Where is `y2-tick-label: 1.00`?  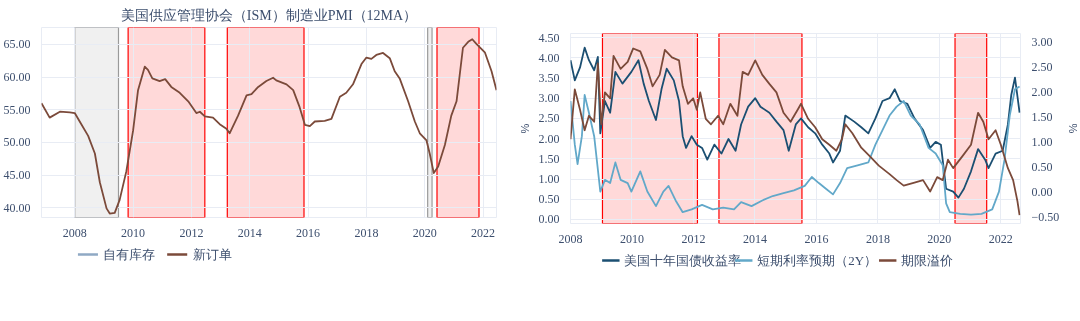 y2-tick-label: 1.00 is located at coordinates (1042, 142).